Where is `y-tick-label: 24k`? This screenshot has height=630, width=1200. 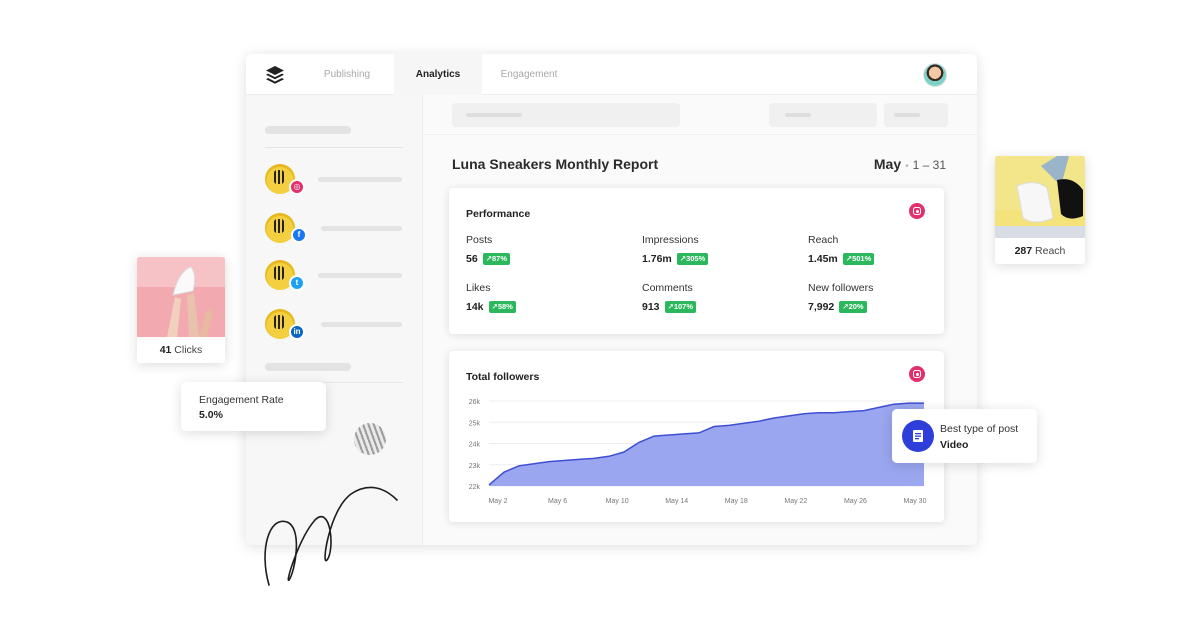
y-tick-label: 24k is located at coordinates (475, 445).